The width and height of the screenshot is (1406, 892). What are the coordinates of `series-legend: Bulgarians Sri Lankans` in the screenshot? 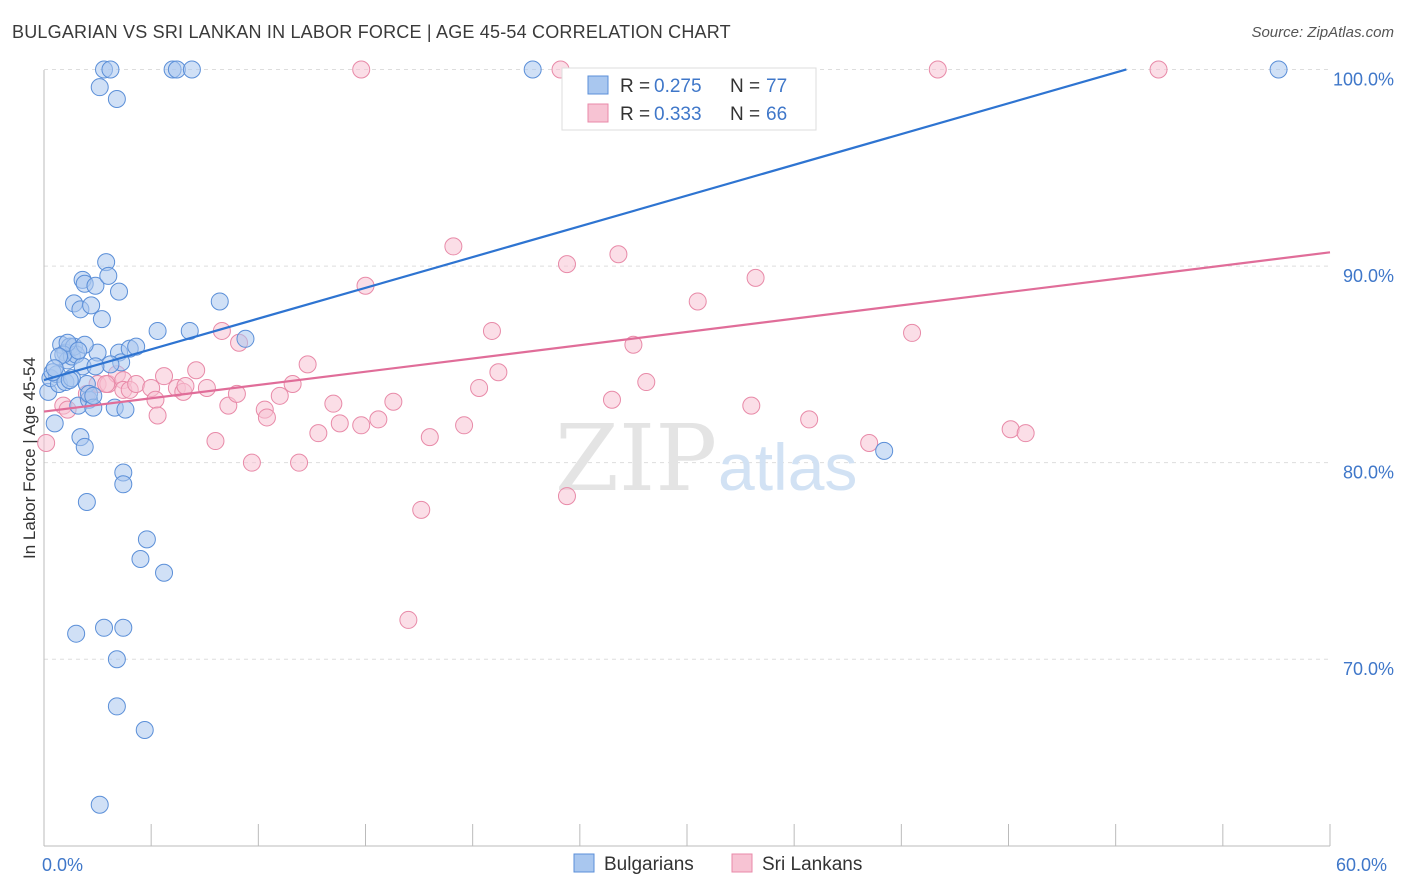 It's located at (717, 864).